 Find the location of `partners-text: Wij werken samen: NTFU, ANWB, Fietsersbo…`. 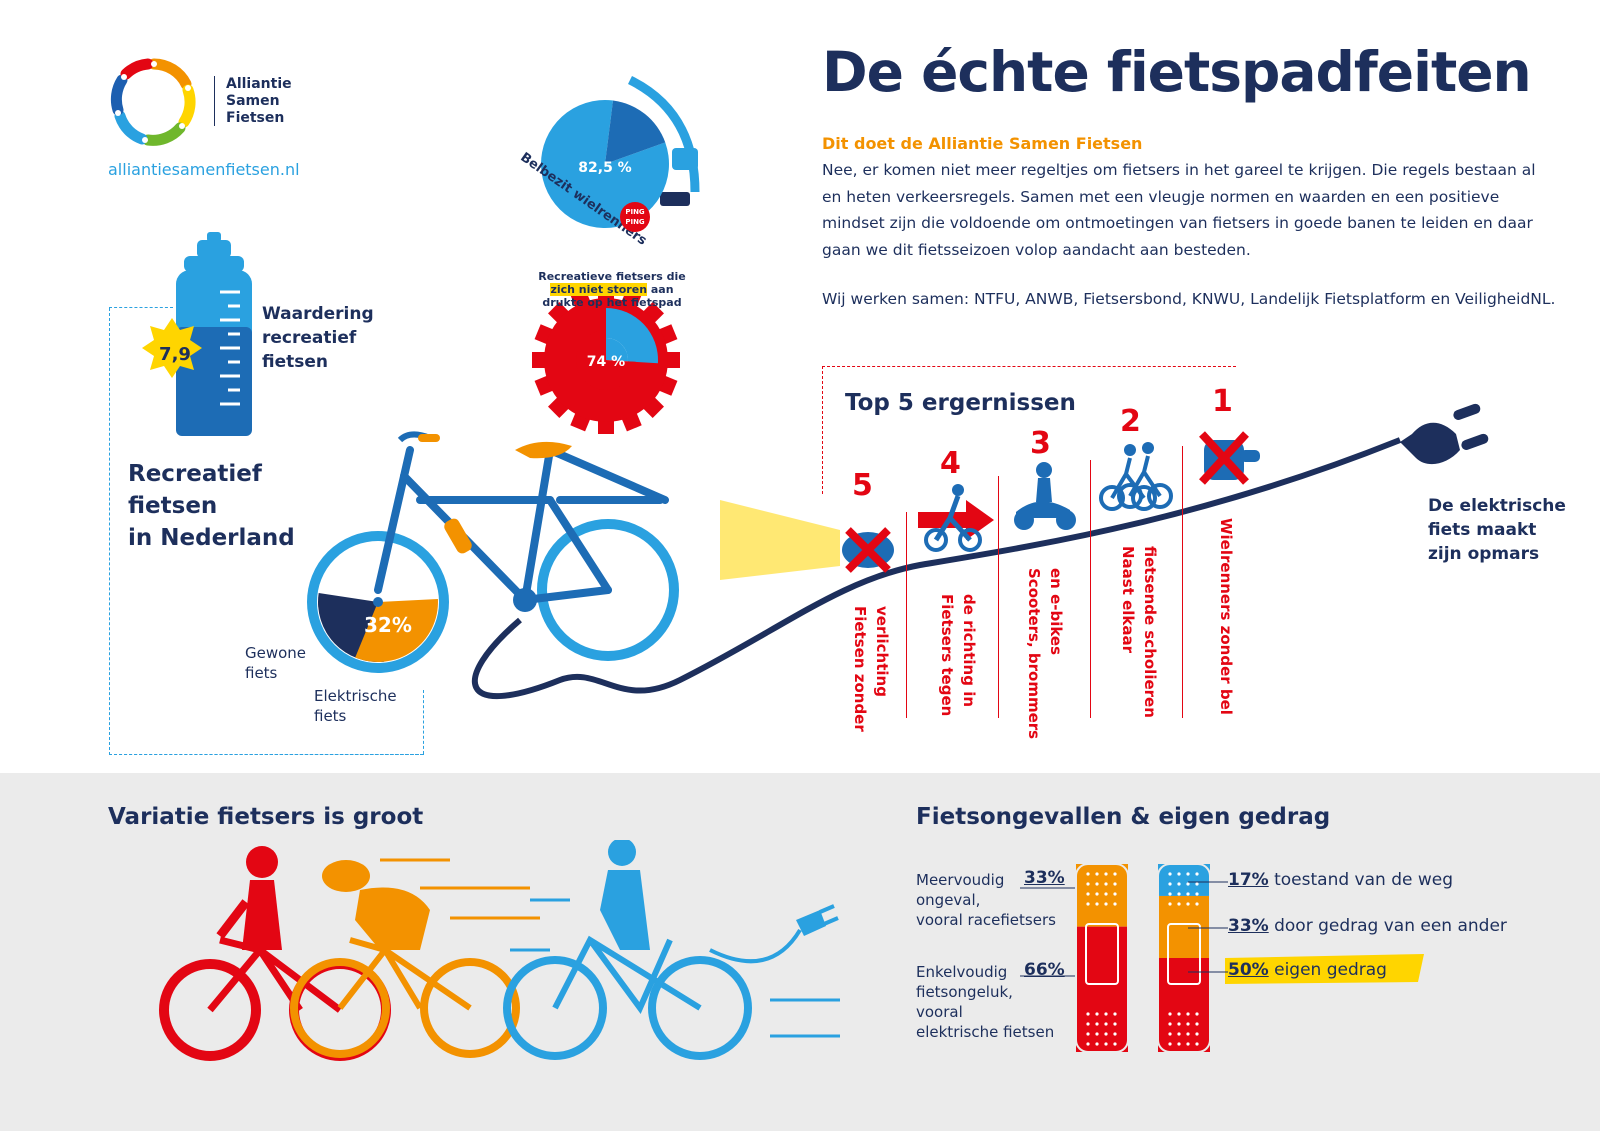

partners-text: Wij werken samen: NTFU, ANWB, Fietsersbo… is located at coordinates (1189, 299).